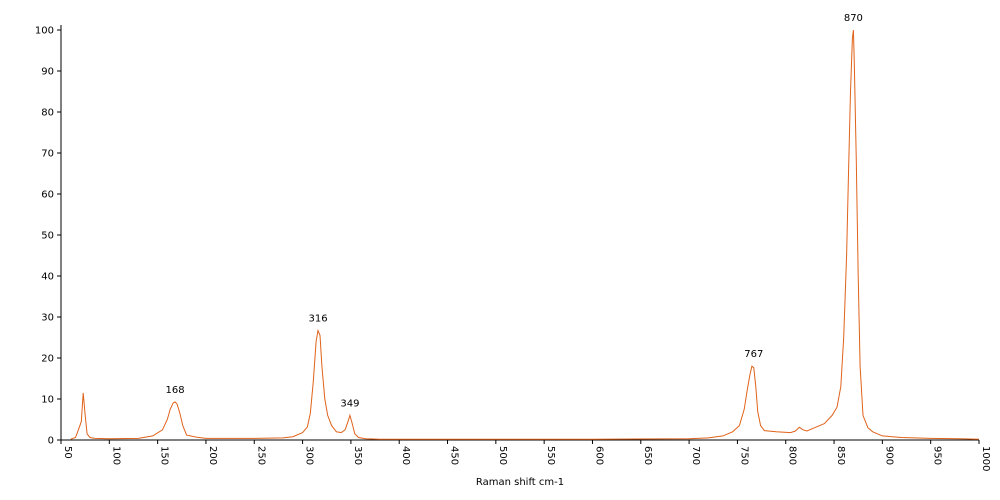 The image size is (1000, 500). Describe the element at coordinates (115, 455) in the screenshot. I see `x-tick-label: 100` at that location.